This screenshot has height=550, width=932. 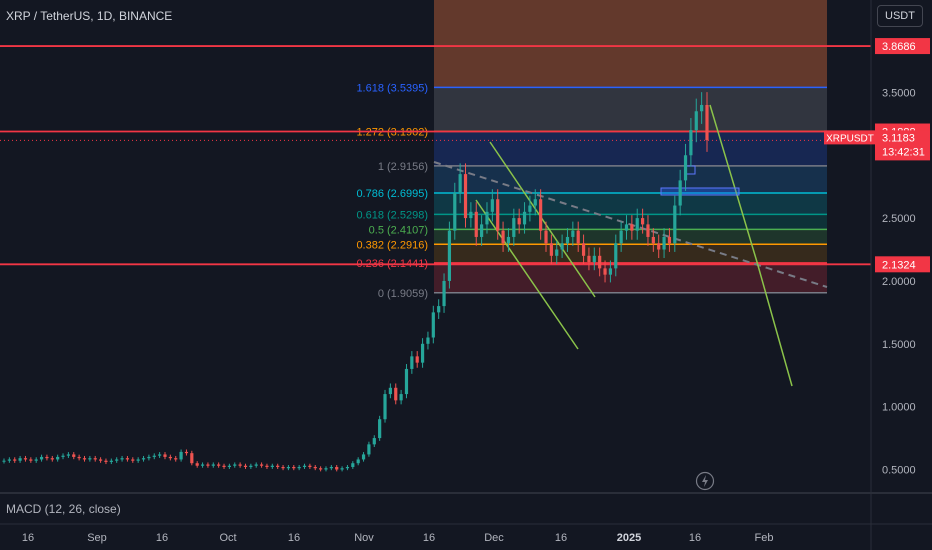 What do you see at coordinates (398, 230) in the screenshot?
I see `fib-level-label: 0.5 (2.4107)` at bounding box center [398, 230].